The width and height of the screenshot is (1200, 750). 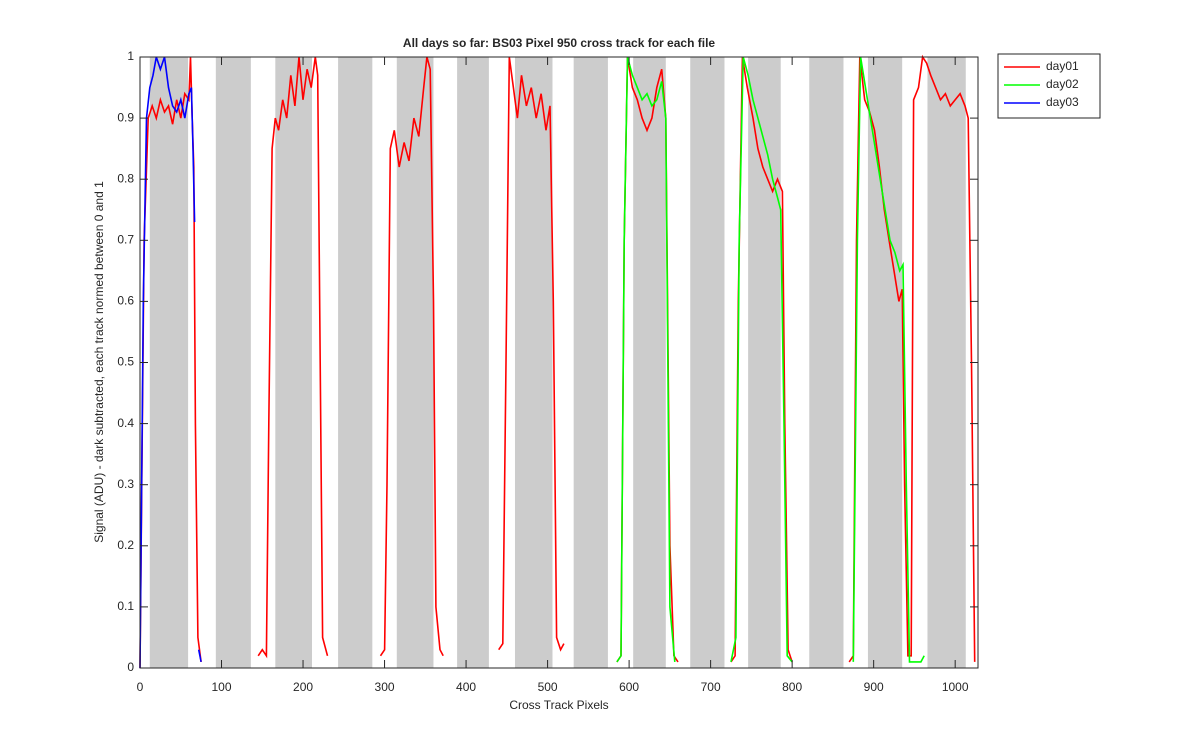 What do you see at coordinates (130, 56) in the screenshot?
I see `y-tick-label: 1` at bounding box center [130, 56].